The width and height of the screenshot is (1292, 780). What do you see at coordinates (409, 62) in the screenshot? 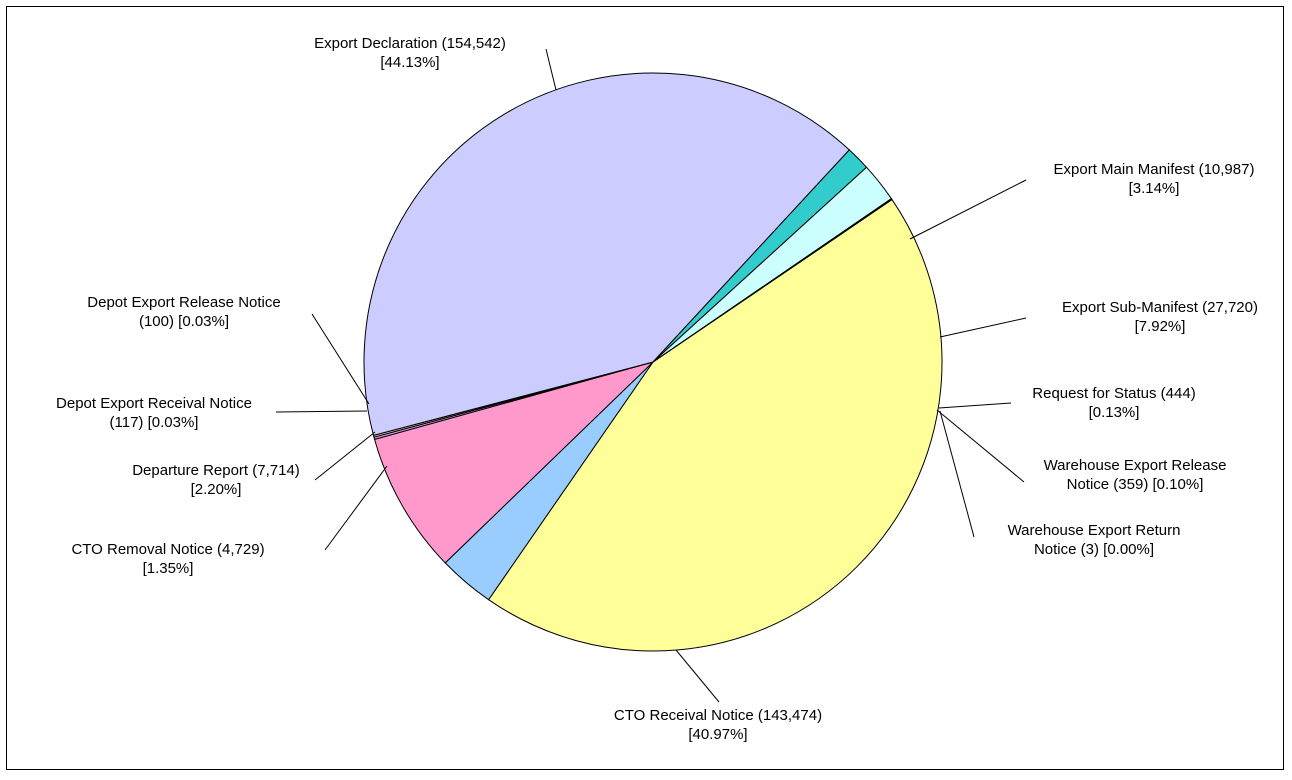
I see `slice-label-line: [44.13%]` at bounding box center [409, 62].